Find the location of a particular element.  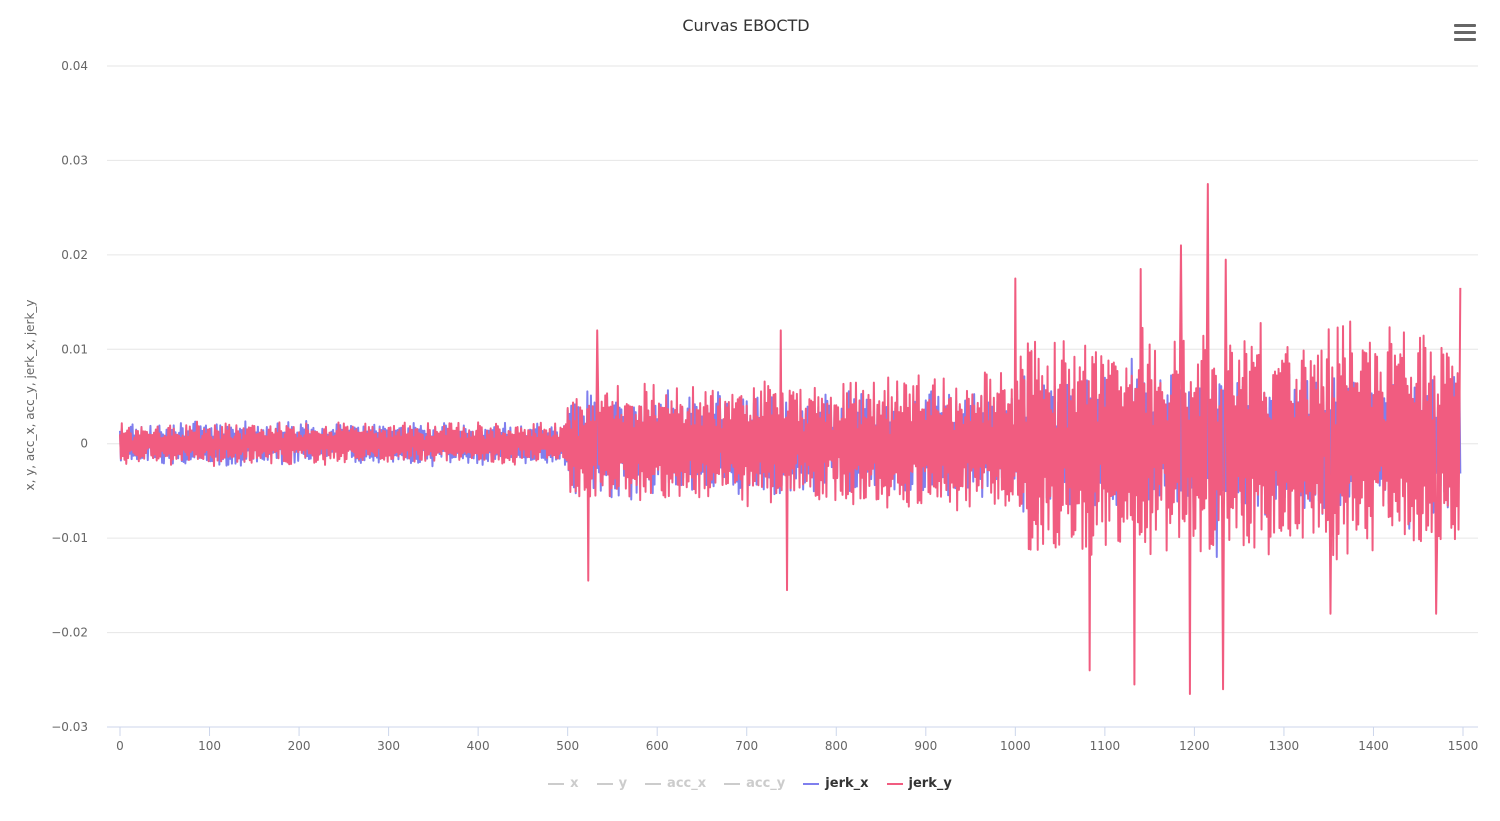

x-tick-label: 1000 is located at coordinates (1015, 746).